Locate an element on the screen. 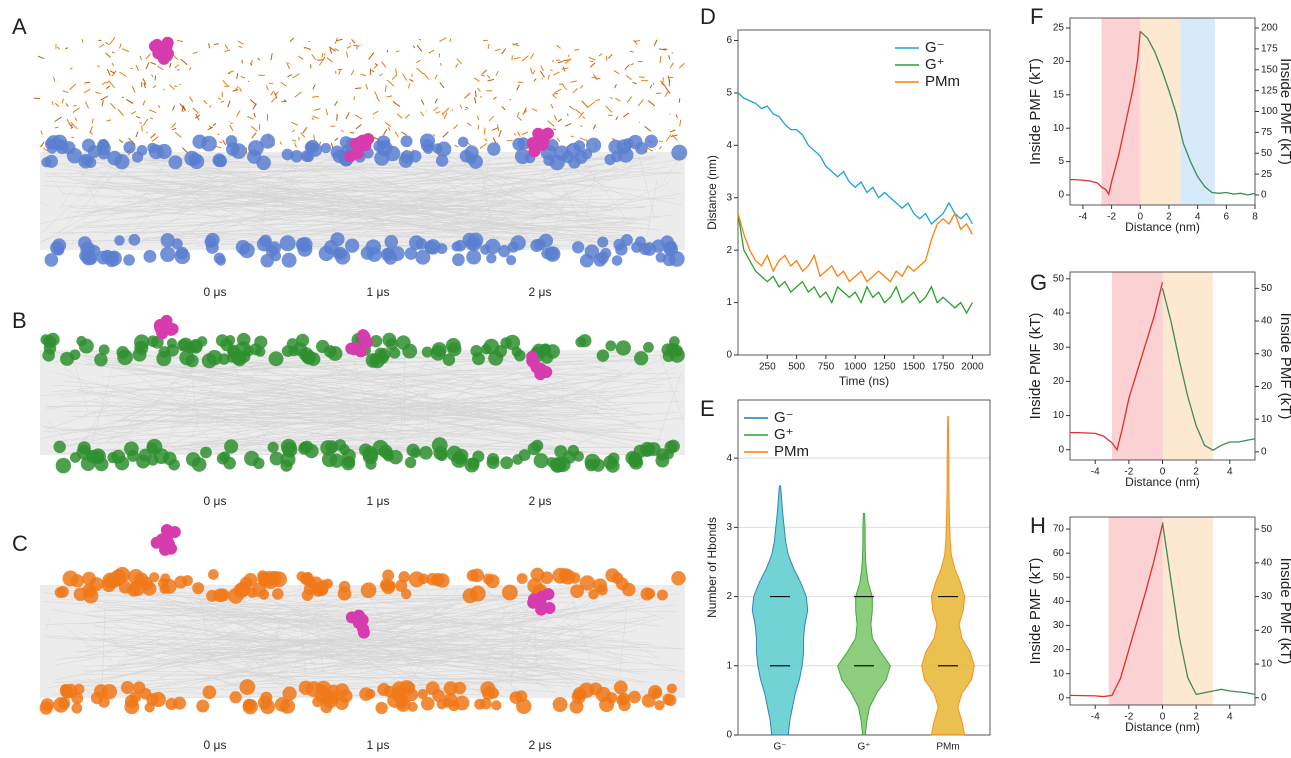 Image resolution: width=1291 pixels, height=758 pixels. molecular-render is located at coordinates (362, 394).